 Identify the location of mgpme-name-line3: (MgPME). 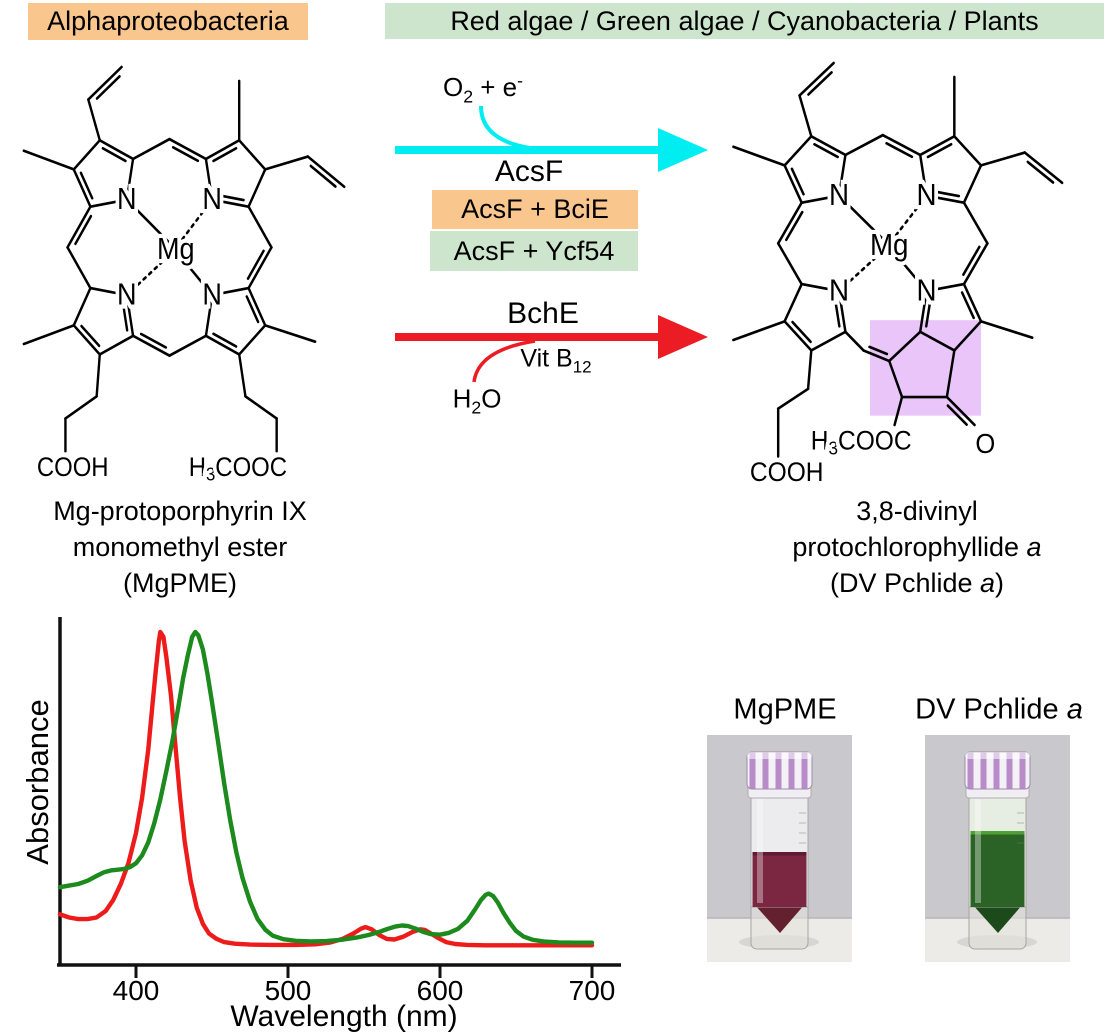
(180, 583).